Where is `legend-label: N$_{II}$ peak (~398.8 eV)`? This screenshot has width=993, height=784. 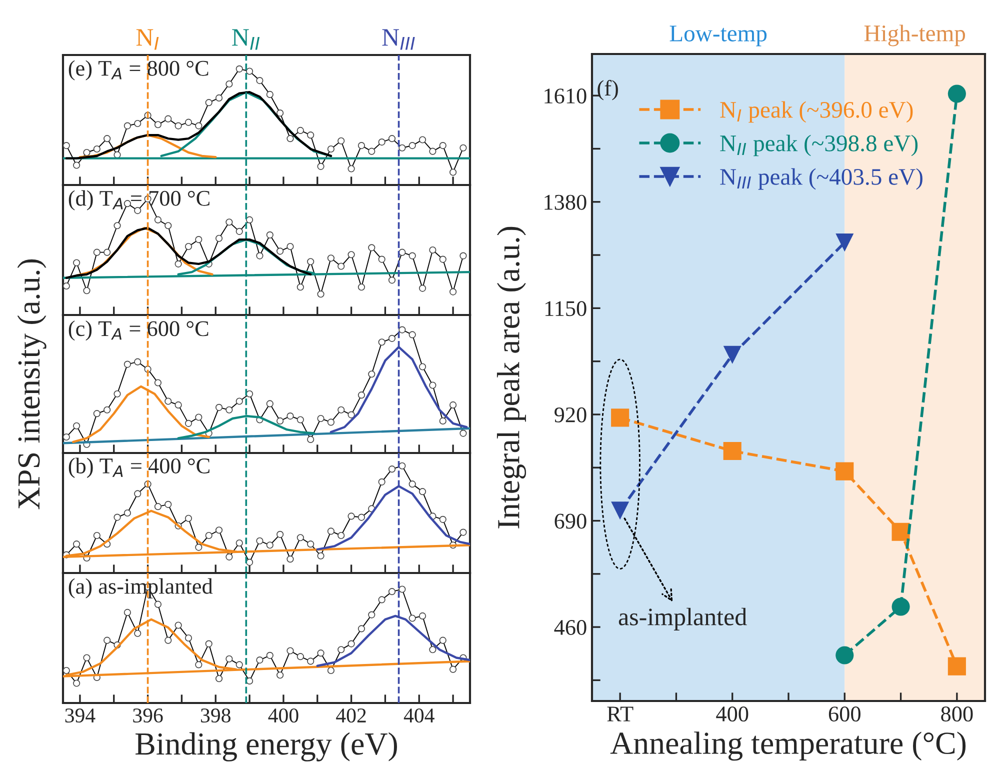
legend-label: N$_{II}$ peak (~398.8 eV) is located at coordinates (819, 145).